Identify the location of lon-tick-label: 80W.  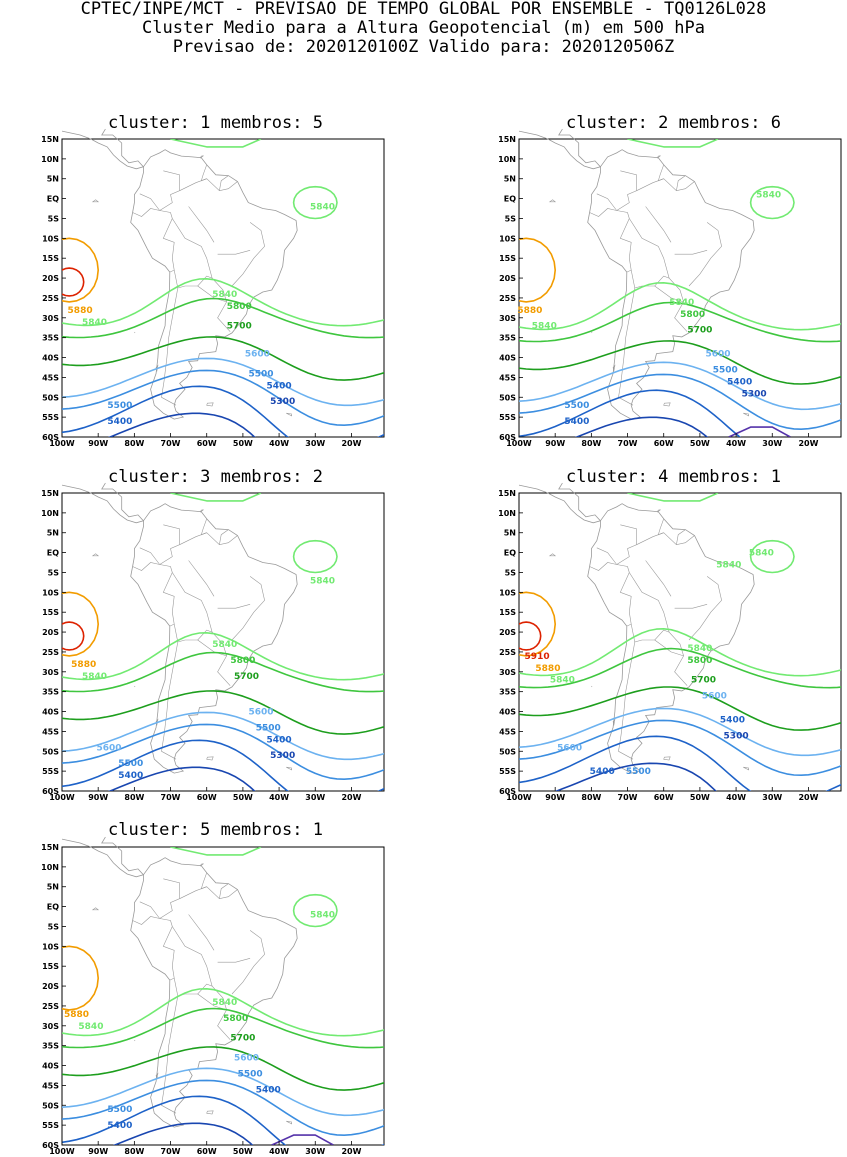
(591, 443).